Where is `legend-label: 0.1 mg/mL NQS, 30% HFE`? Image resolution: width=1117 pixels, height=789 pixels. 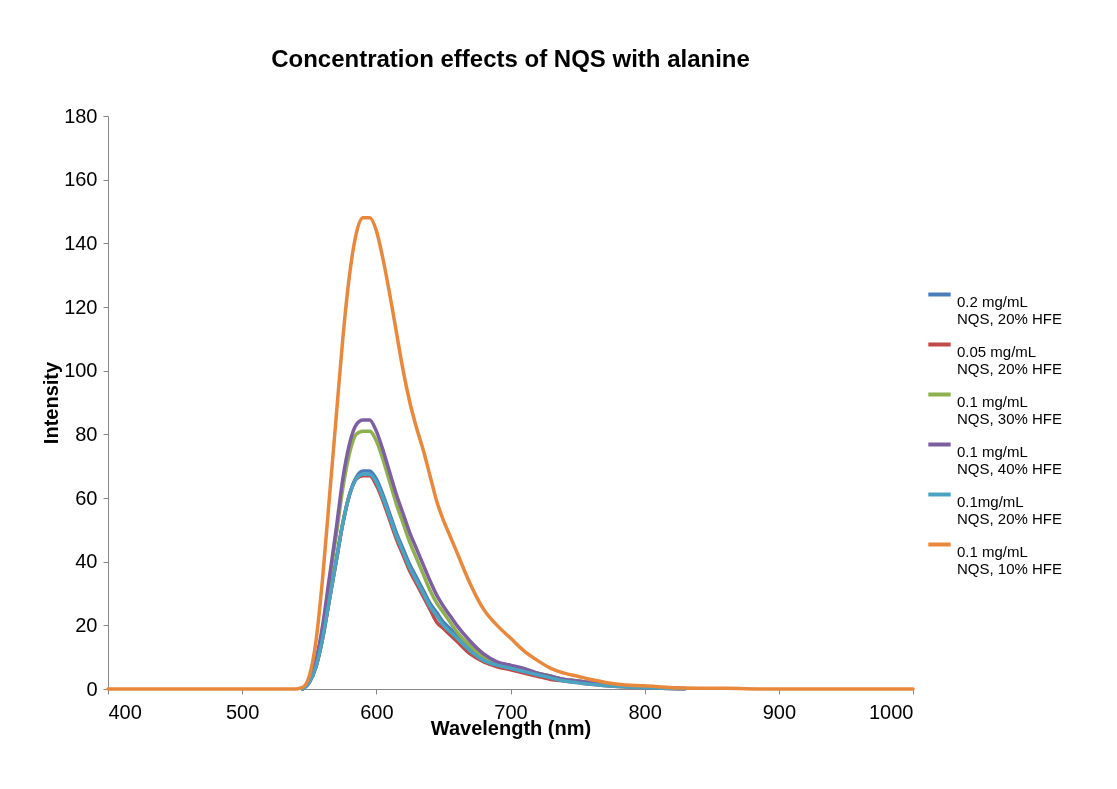
legend-label: 0.1 mg/mL NQS, 30% HFE is located at coordinates (1010, 409).